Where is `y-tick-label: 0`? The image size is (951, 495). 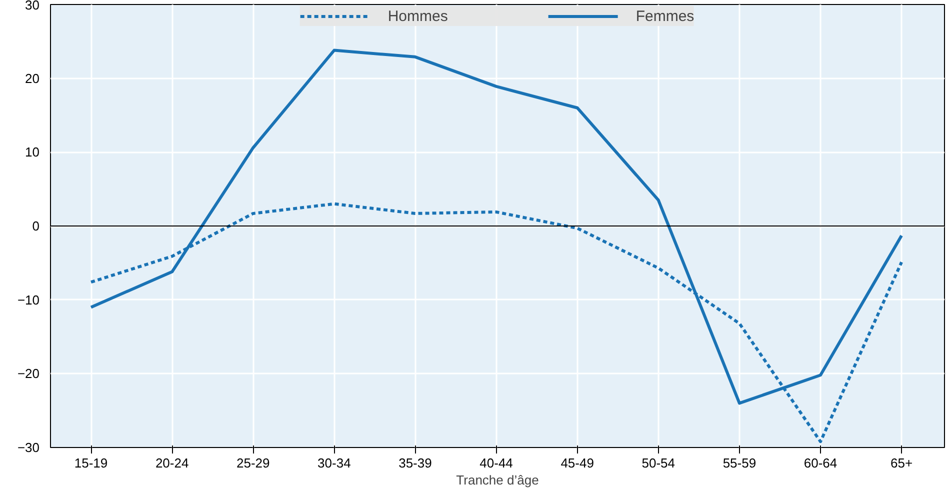 y-tick-label: 0 is located at coordinates (36, 226).